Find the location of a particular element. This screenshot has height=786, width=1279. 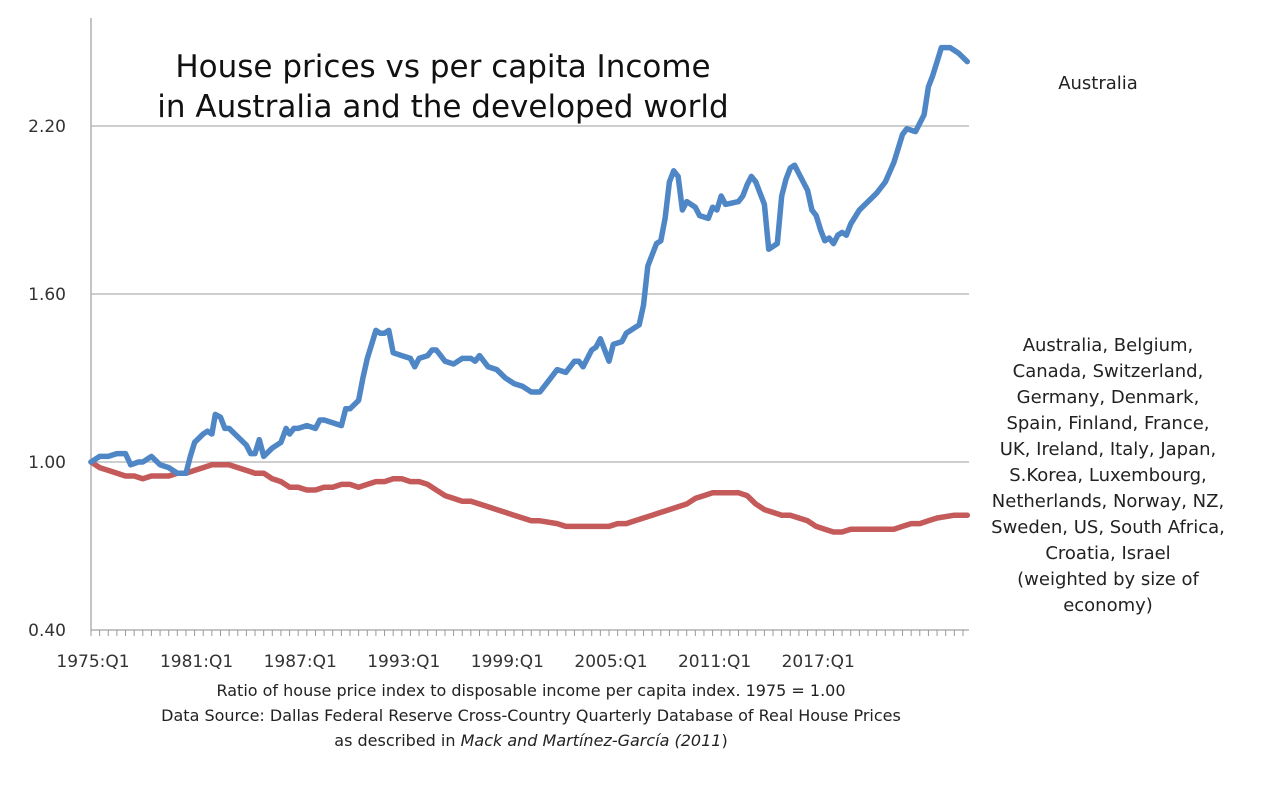

x-tick-label: 2017:Q1 is located at coordinates (818, 662).